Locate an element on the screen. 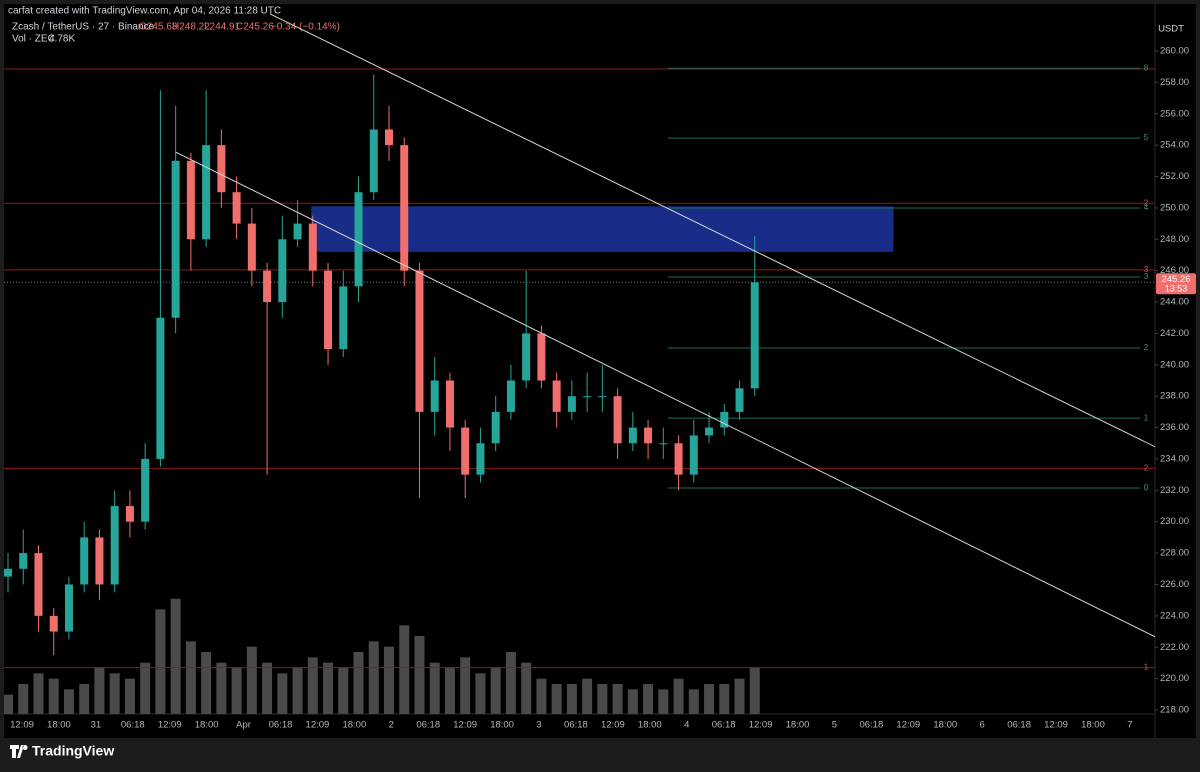 The height and width of the screenshot is (772, 1200). fib-label: 1 is located at coordinates (1146, 417).